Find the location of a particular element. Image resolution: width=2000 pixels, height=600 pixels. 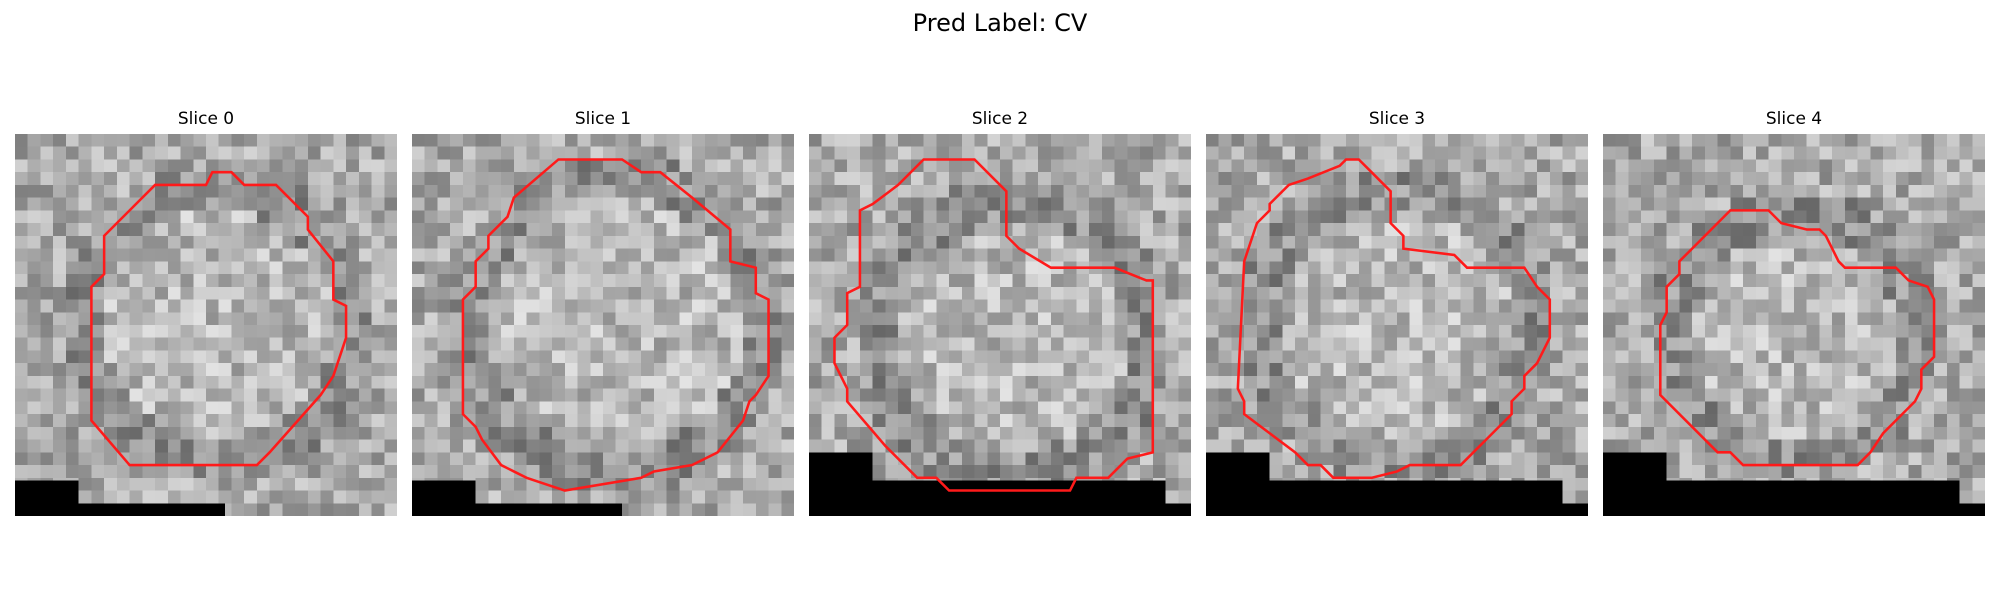

slice-title: Slice 4 is located at coordinates (1794, 119).